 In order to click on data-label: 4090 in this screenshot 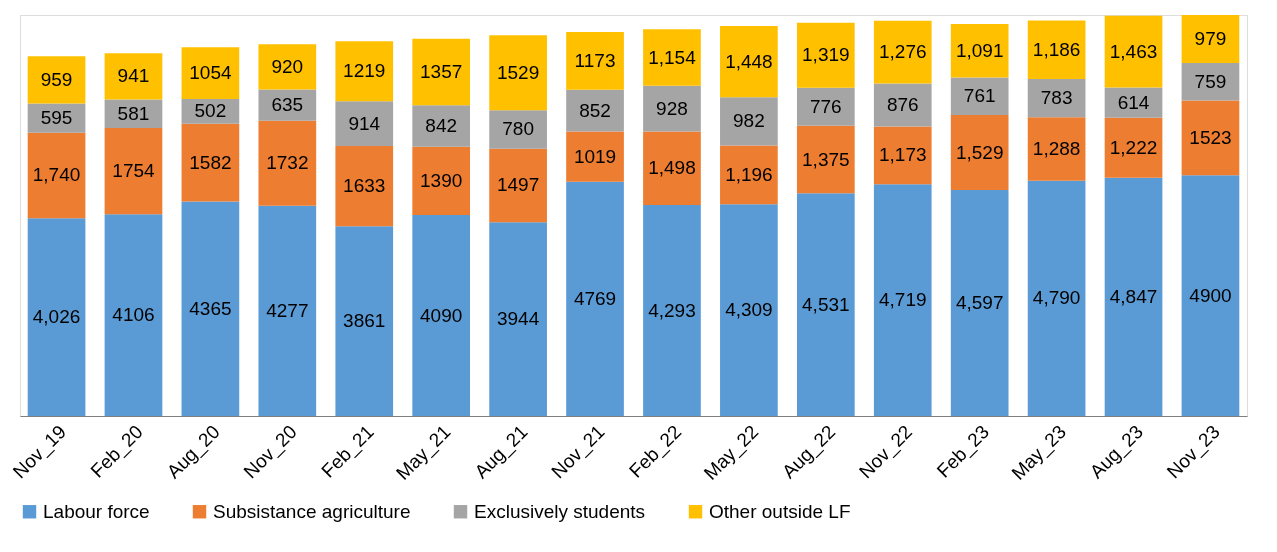, I will do `click(441, 315)`.